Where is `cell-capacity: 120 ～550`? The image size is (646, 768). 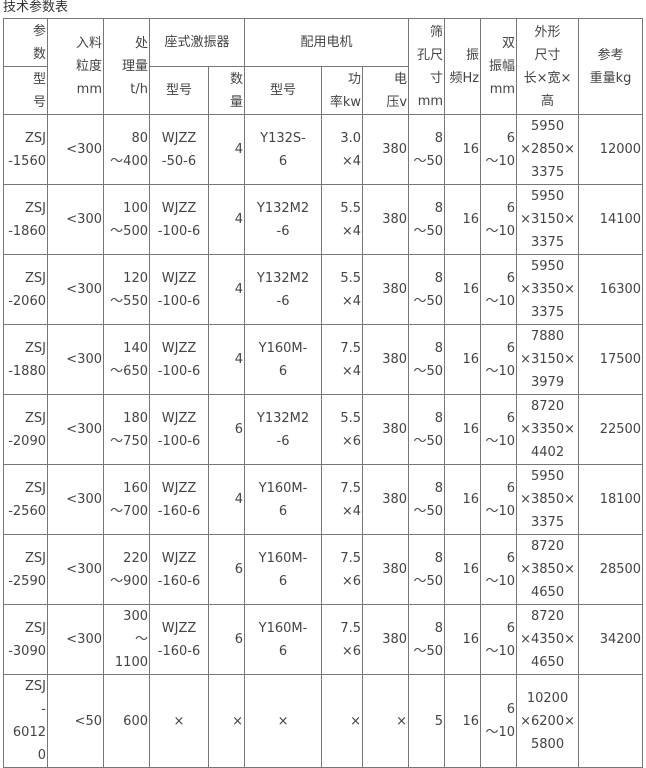
cell-capacity: 120 ～550 is located at coordinates (126, 289).